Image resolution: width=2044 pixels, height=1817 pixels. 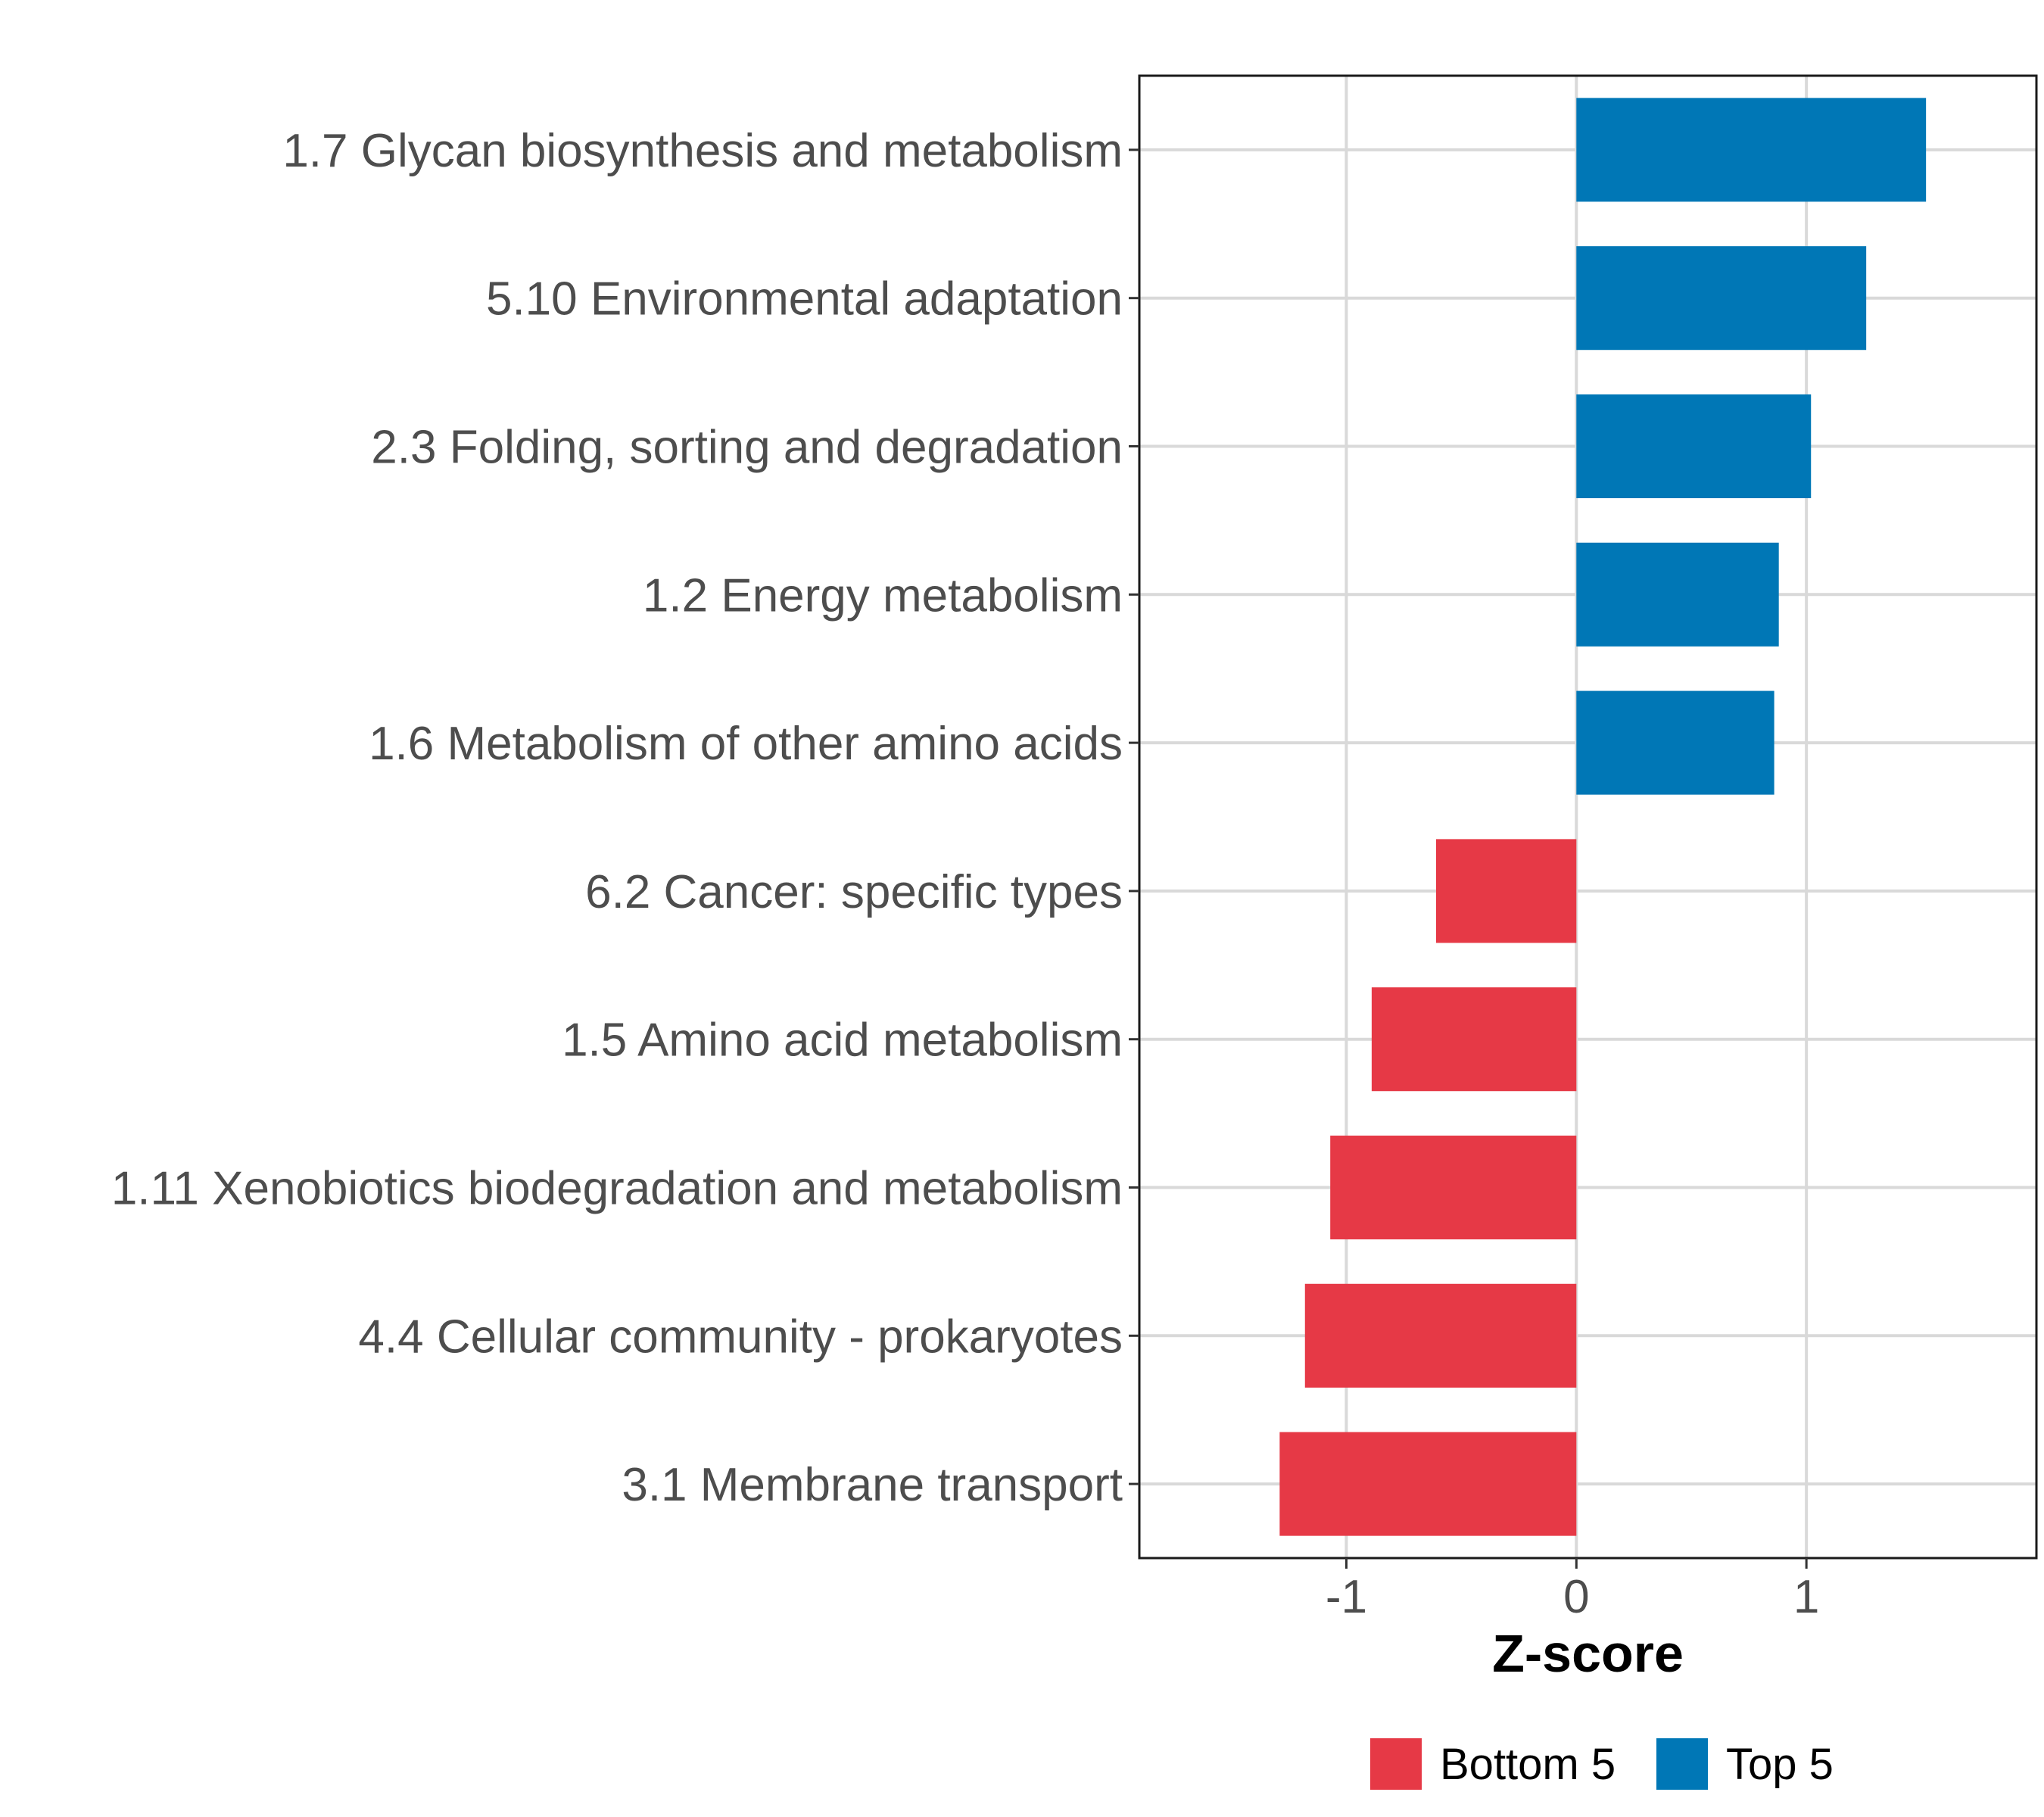 I want to click on category-label: 2.3 Folding, sorting and degradation, so click(x=747, y=448).